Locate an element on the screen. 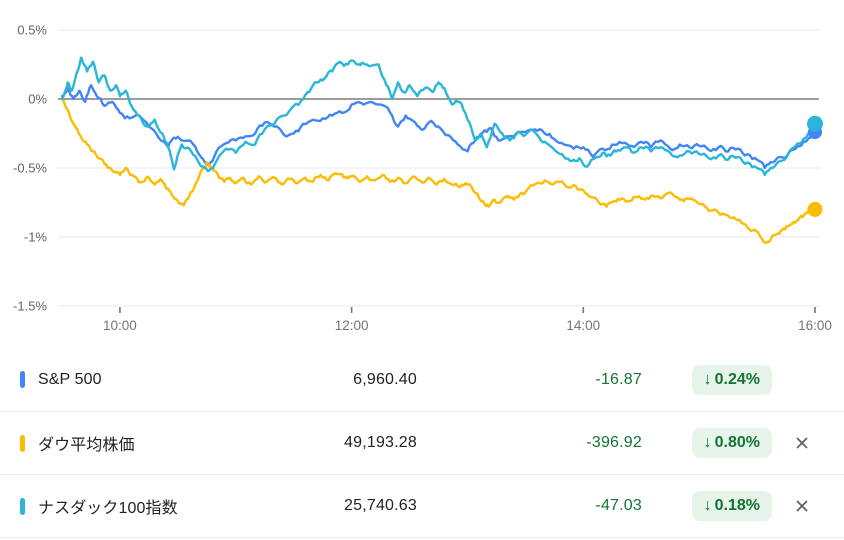 This screenshot has width=844, height=540. percent-change-badge: ↓ 0.24% is located at coordinates (731, 379).